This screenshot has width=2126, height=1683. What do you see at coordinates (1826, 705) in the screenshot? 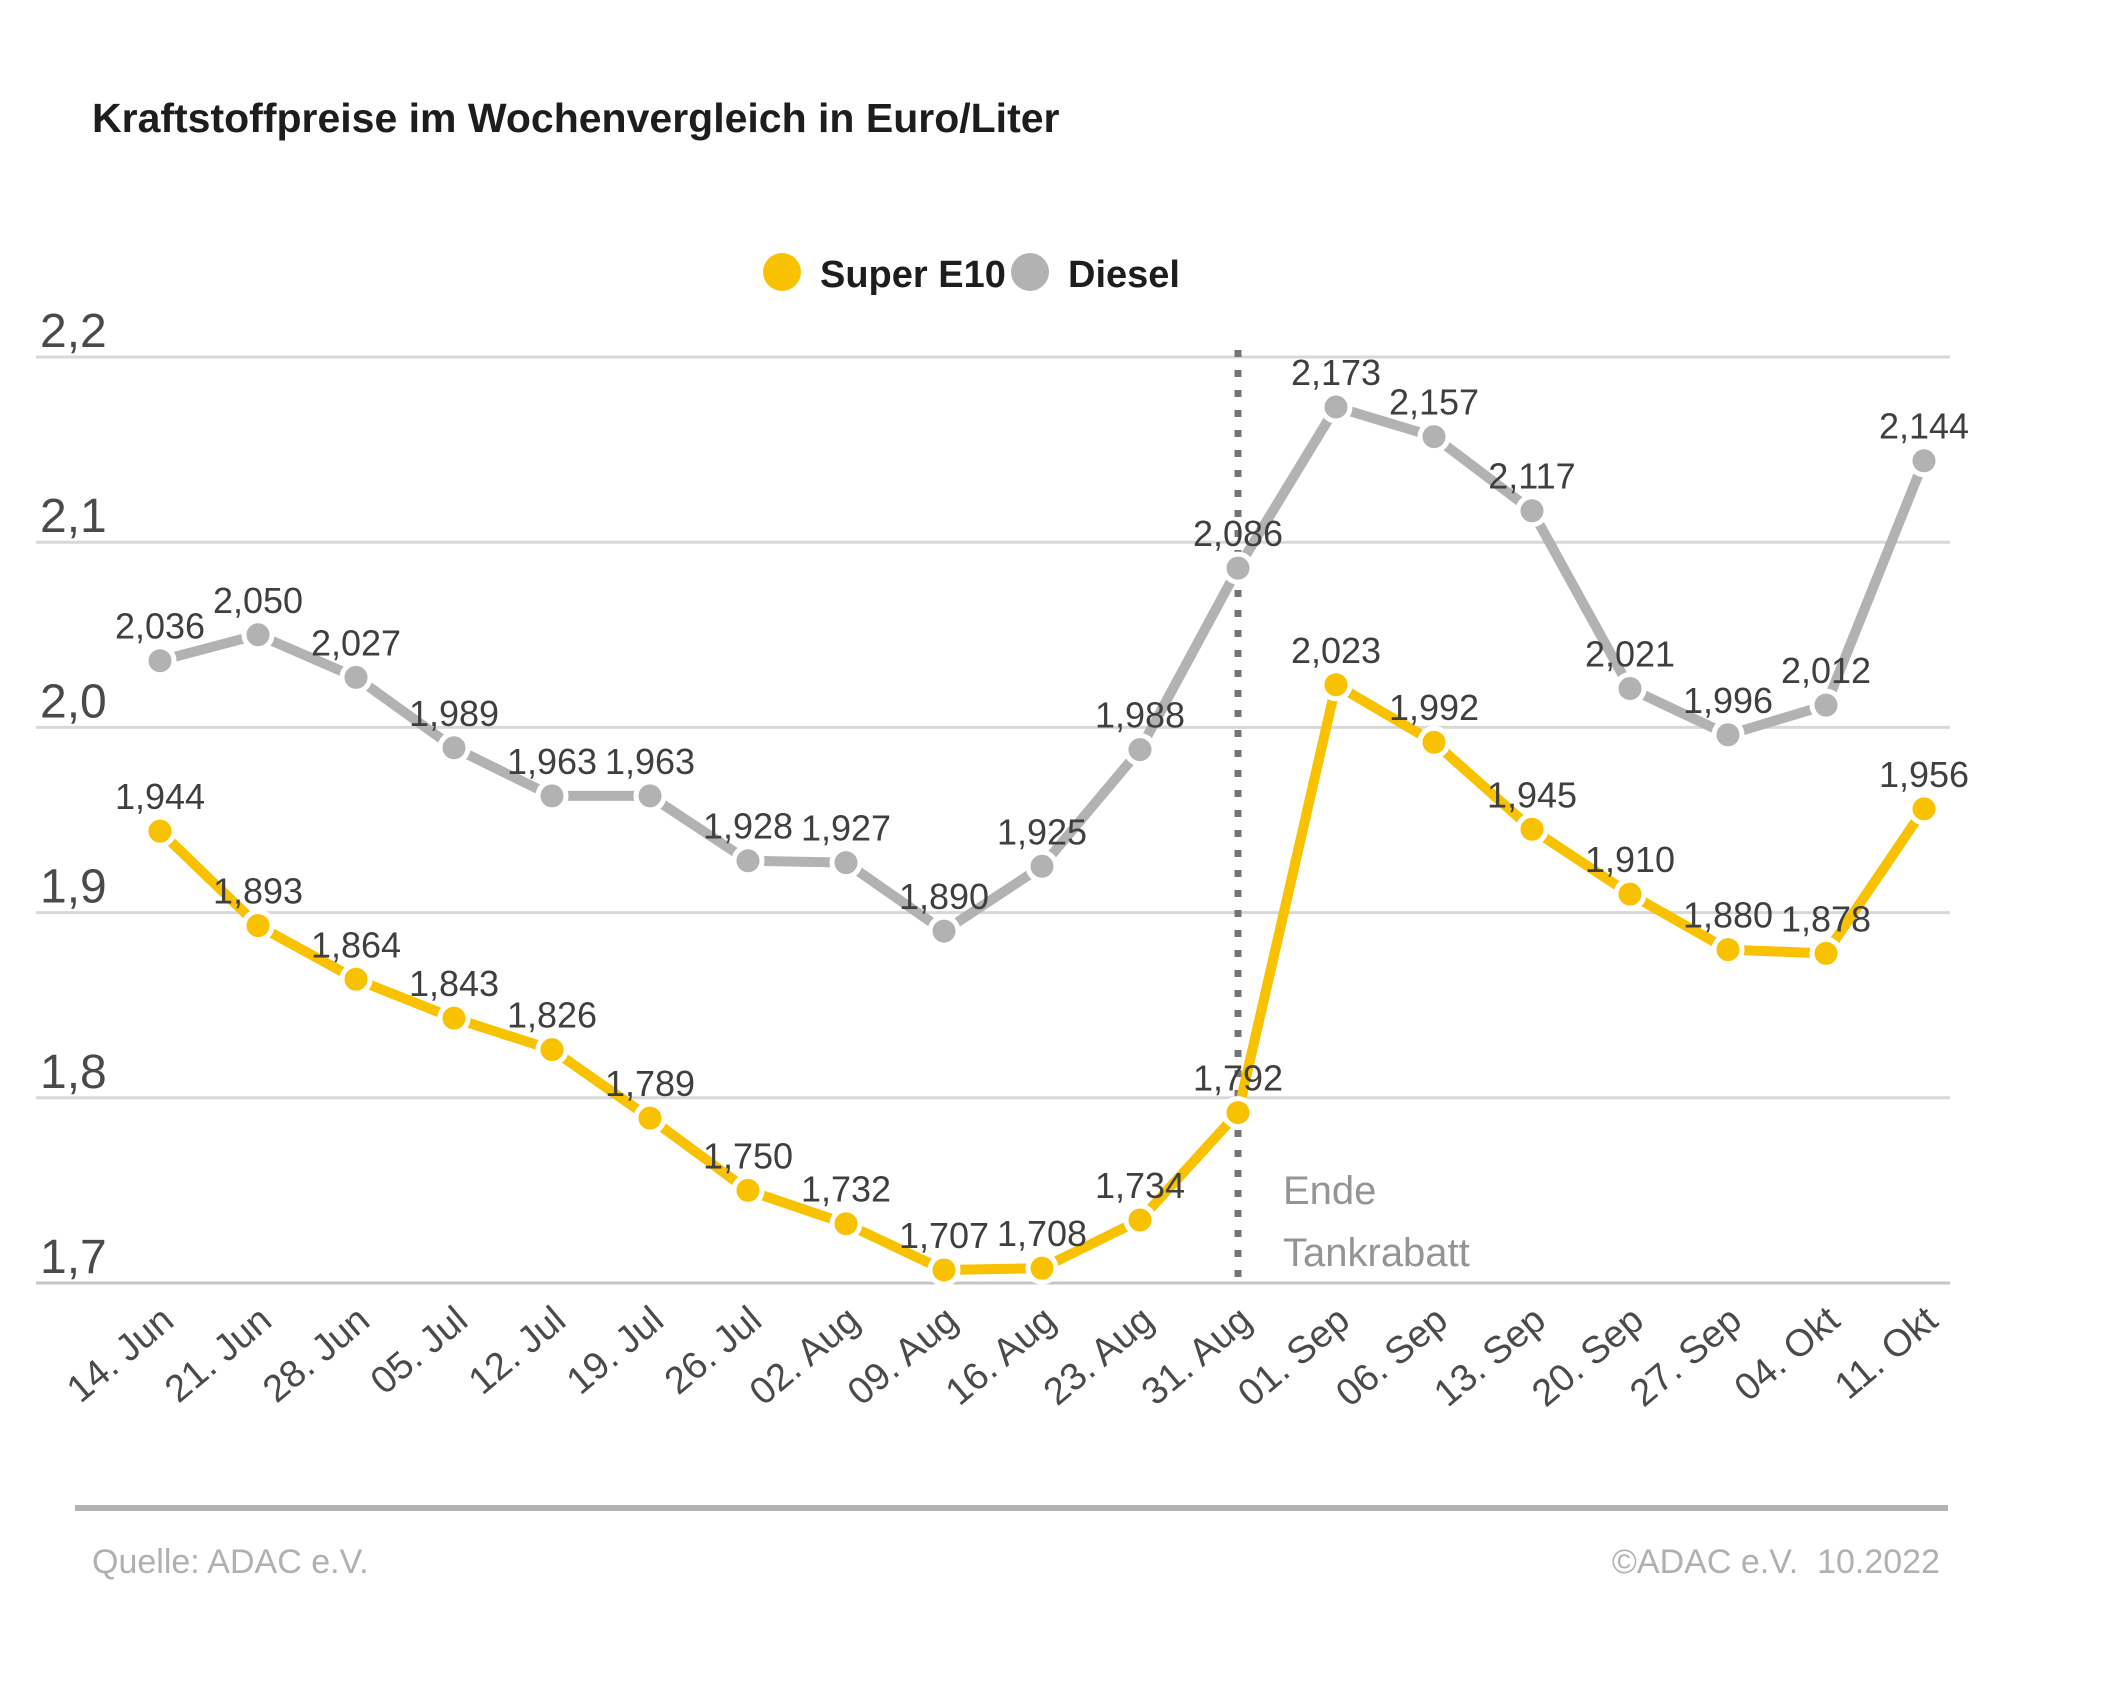
I see `diesel-point-04. Okt` at bounding box center [1826, 705].